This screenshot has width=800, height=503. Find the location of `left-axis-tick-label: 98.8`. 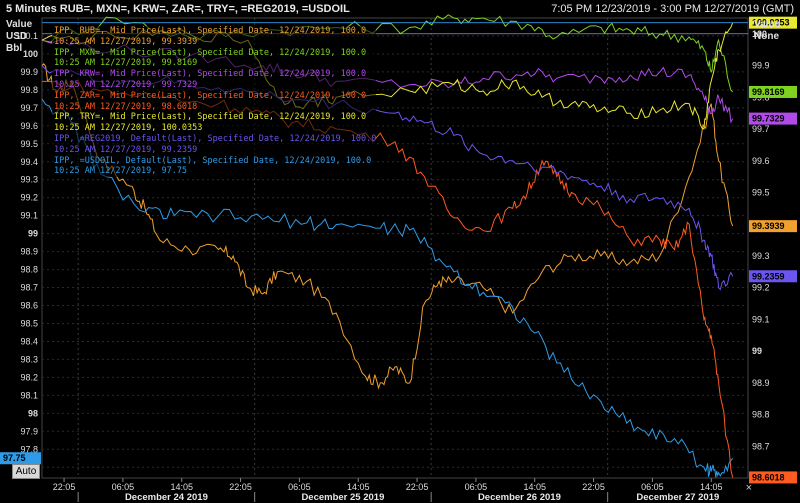

left-axis-tick-label: 98.8 is located at coordinates (29, 270).